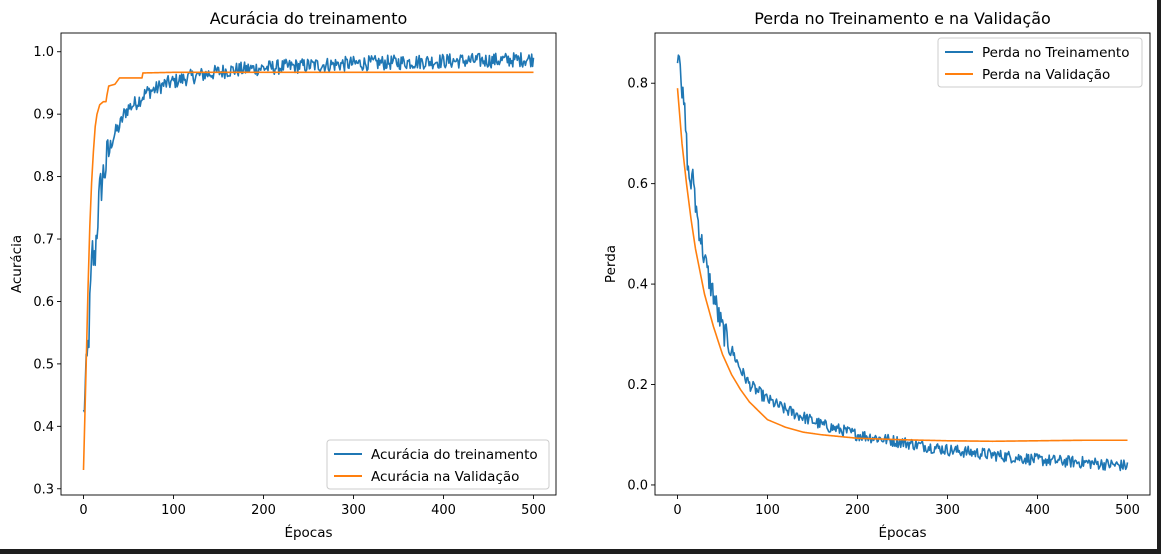  I want to click on chart-title: Perda no Treinamento e na Validação, so click(902, 18).